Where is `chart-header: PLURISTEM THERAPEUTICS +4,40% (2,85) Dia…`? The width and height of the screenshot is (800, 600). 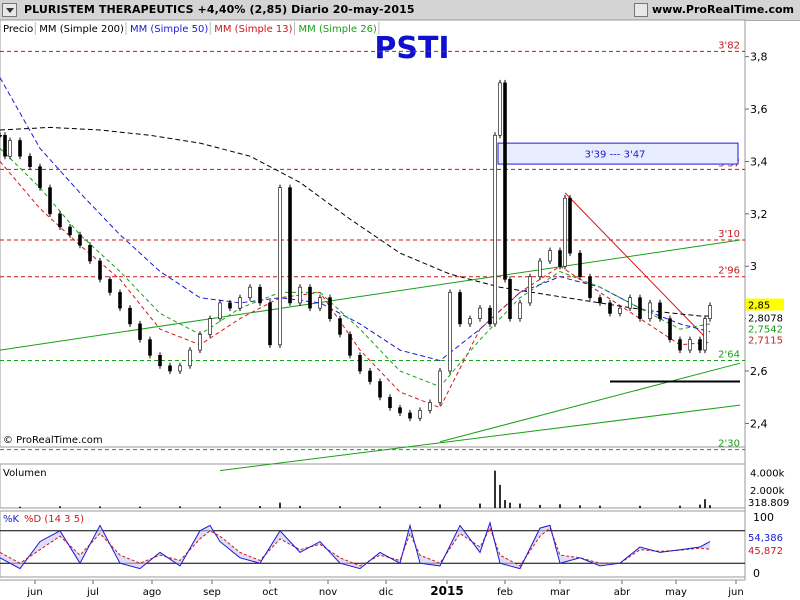
chart-header: PLURISTEM THERAPEUTICS +4,40% (2,85) Dia… is located at coordinates (400, 10).